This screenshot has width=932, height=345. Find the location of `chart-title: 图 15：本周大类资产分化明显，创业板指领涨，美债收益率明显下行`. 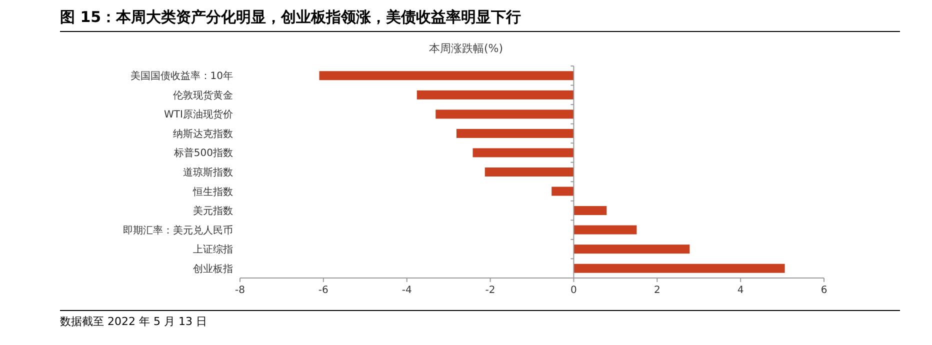

chart-title: 图 15：本周大类资产分化明显，创业板指领涨，美债收益率明显下行 is located at coordinates (480, 20).